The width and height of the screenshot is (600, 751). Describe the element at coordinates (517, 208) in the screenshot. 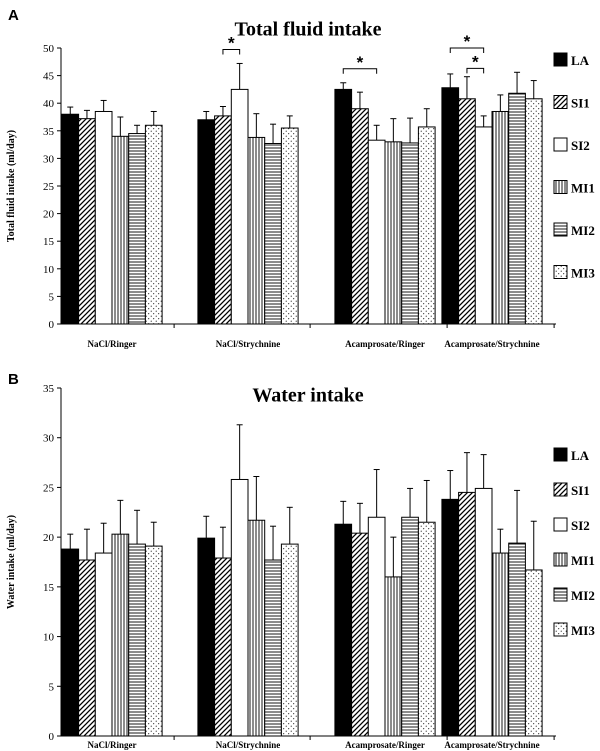

I see `bar-mi2-acamprosate-strychnine` at that location.